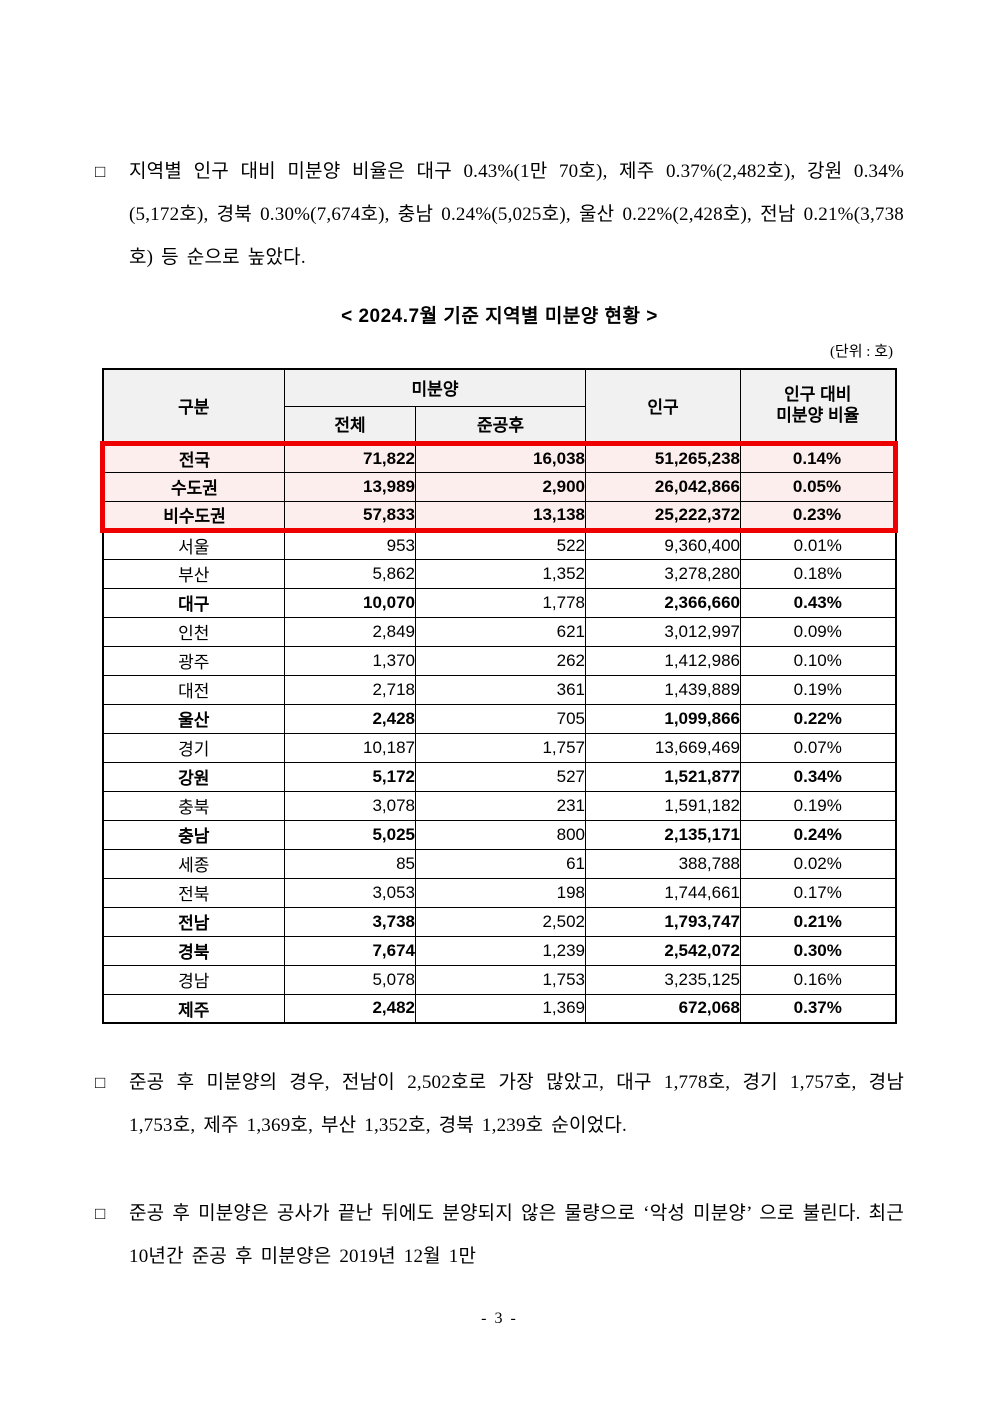 This screenshot has height=1403, width=992. I want to click on page-number: - 3 -, so click(499, 1318).